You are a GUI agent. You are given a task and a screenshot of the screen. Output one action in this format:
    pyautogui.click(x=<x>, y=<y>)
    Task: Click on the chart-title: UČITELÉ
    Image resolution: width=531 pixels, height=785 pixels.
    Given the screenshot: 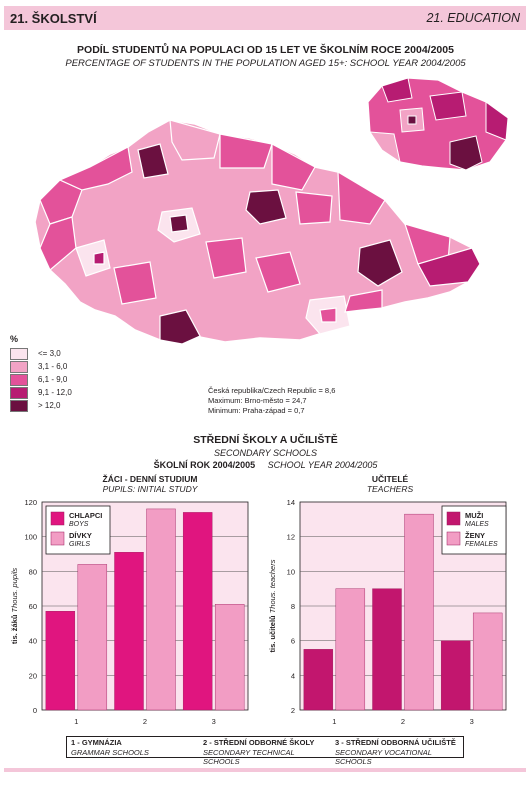 What is the action you would take?
    pyautogui.click(x=390, y=479)
    